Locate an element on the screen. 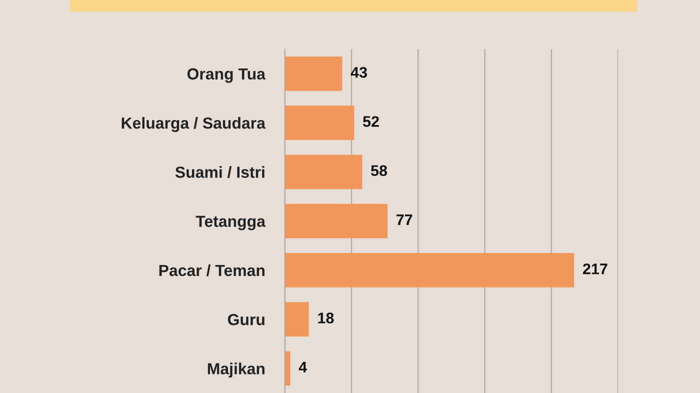  y-tick-label: Guru is located at coordinates (246, 320).